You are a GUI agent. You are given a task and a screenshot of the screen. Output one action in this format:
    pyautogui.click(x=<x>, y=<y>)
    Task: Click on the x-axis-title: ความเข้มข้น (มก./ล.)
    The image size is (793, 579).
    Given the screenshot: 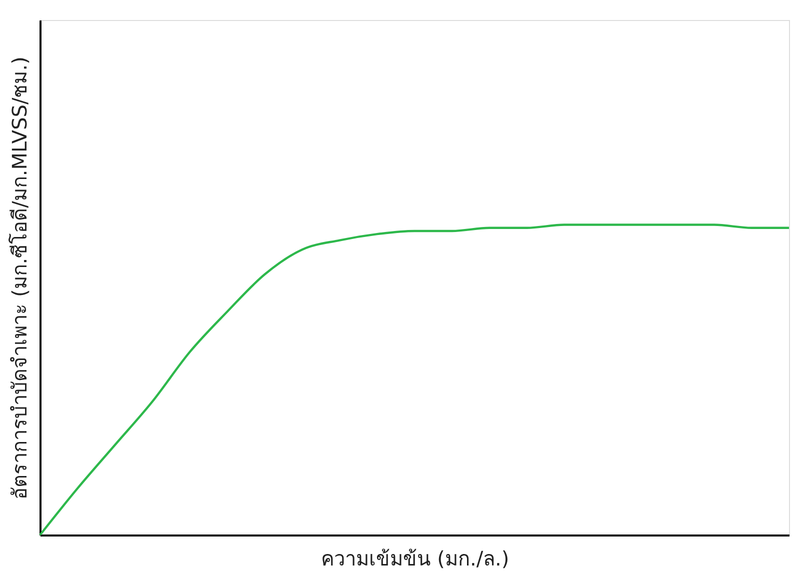 What is the action you would take?
    pyautogui.click(x=415, y=558)
    